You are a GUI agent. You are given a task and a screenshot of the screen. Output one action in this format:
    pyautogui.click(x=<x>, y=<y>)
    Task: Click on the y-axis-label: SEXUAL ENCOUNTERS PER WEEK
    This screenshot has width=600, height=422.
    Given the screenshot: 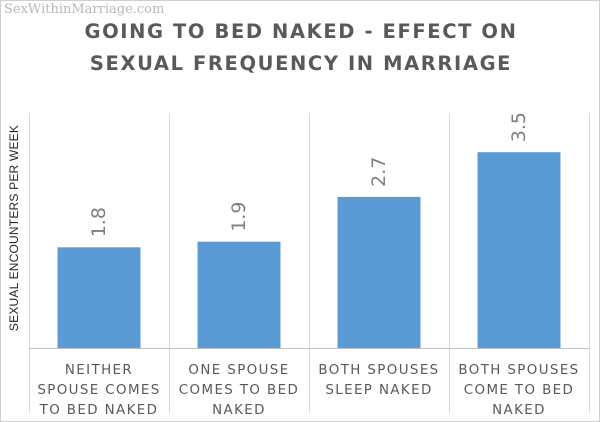 What is the action you would take?
    pyautogui.click(x=14, y=228)
    